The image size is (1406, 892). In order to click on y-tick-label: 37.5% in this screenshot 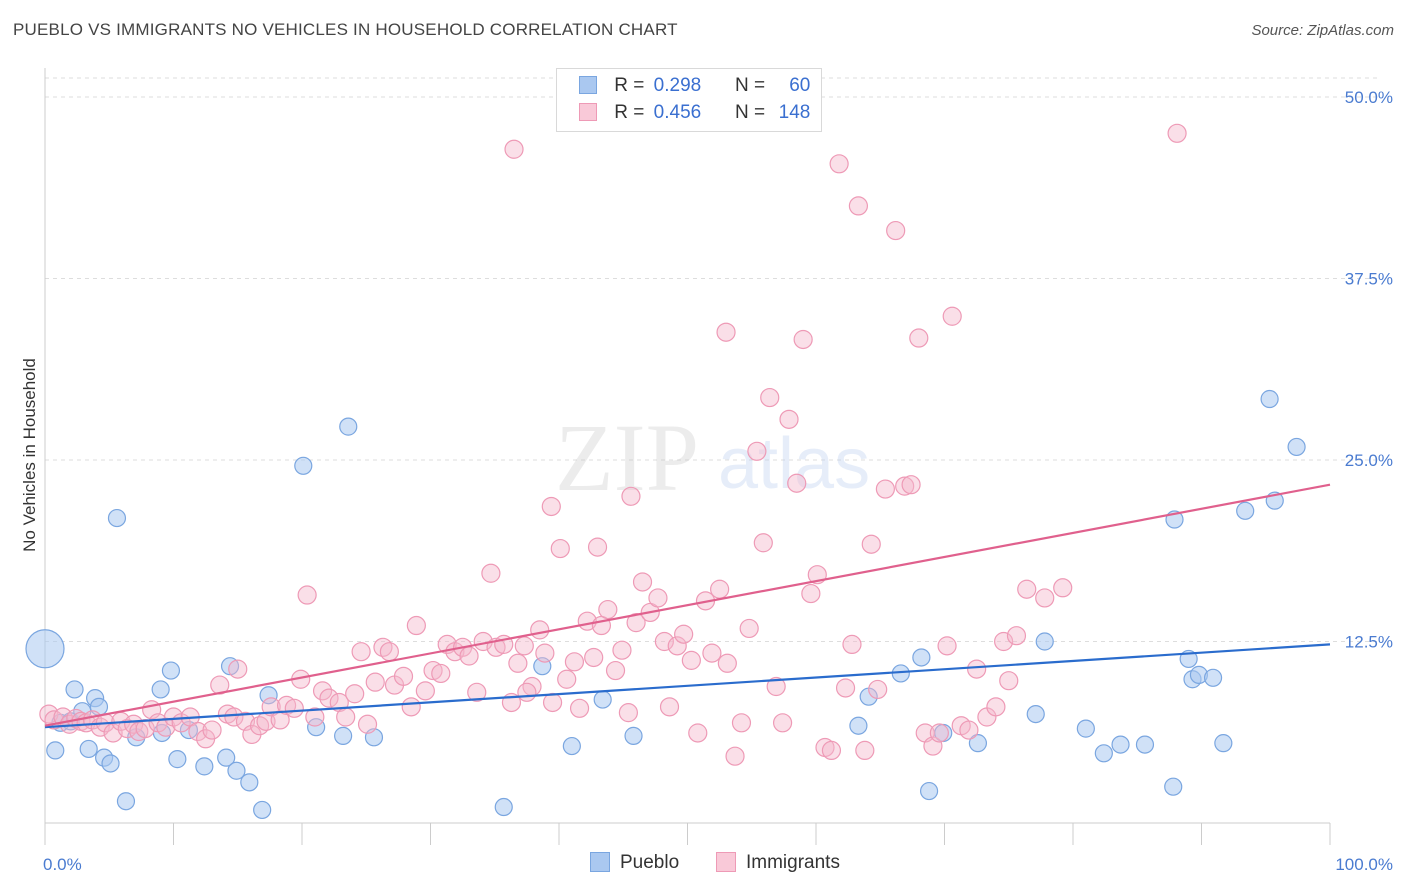, I will do `click(1369, 279)`.